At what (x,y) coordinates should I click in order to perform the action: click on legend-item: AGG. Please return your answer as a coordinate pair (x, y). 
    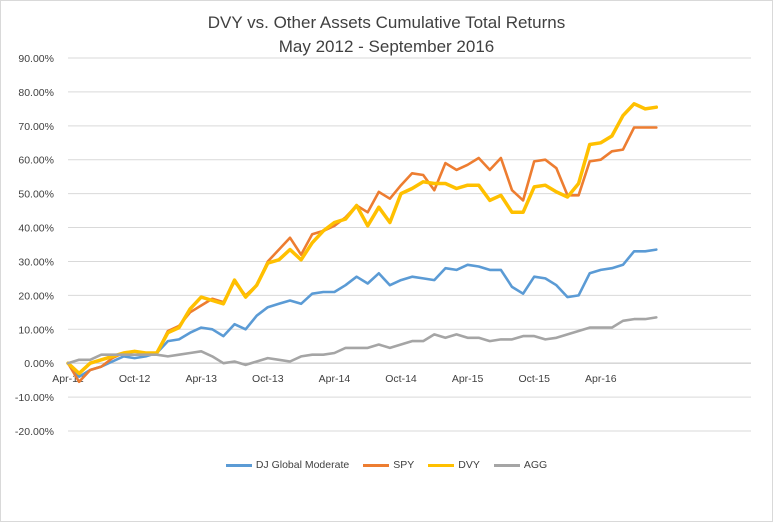
    Looking at the image, I should click on (520, 465).